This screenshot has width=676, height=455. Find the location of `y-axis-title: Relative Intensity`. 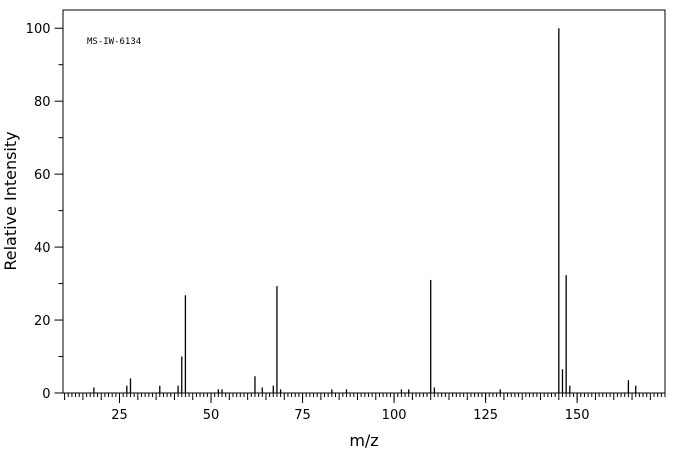

y-axis-title: Relative Intensity is located at coordinates (10, 200).